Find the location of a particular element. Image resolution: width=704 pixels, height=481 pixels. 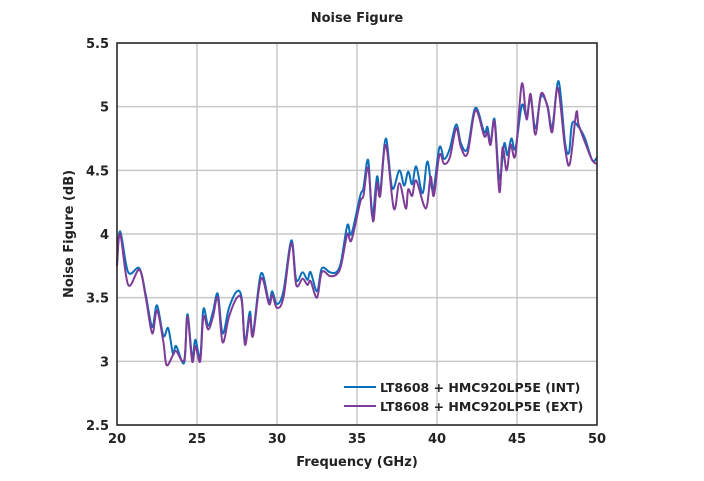

x-tick-label: 50 is located at coordinates (597, 439).